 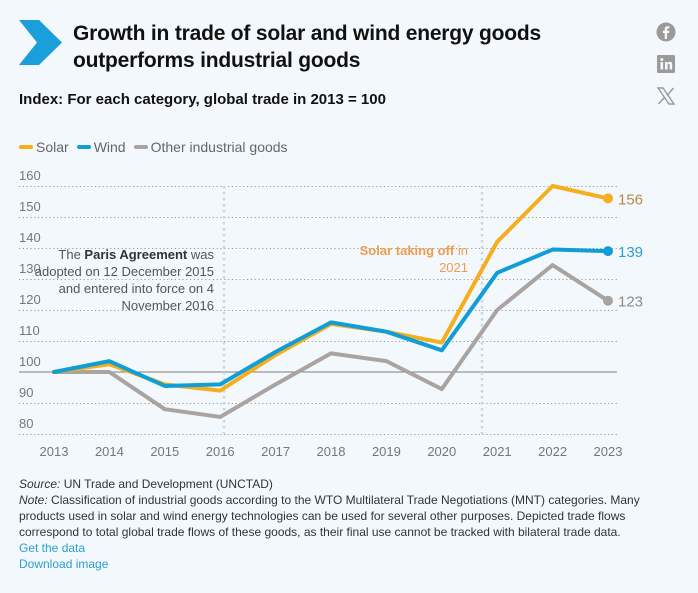 I want to click on y-tick-label: 110, so click(x=29, y=330).